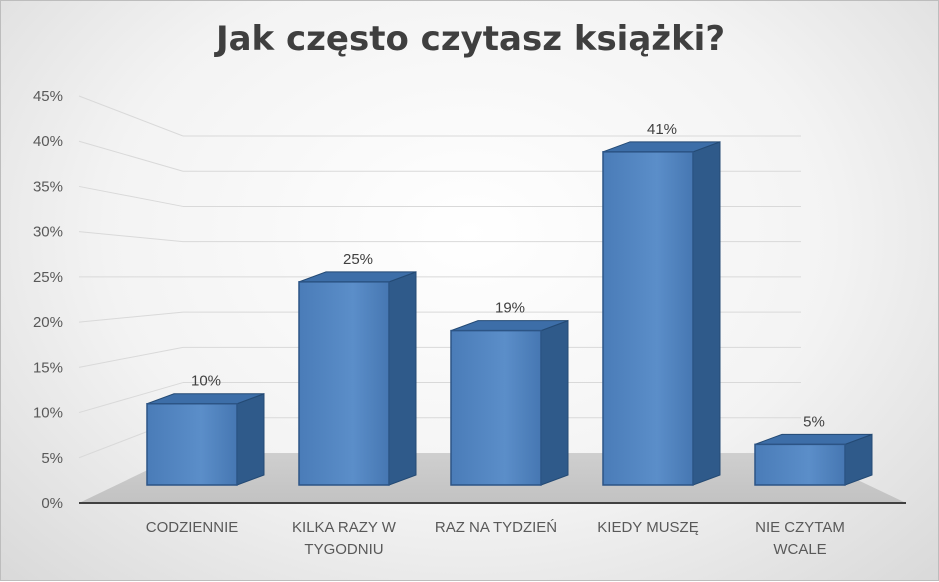  Describe the element at coordinates (800, 527) in the screenshot. I see `category-label-4: NIE CZYTAM` at that location.